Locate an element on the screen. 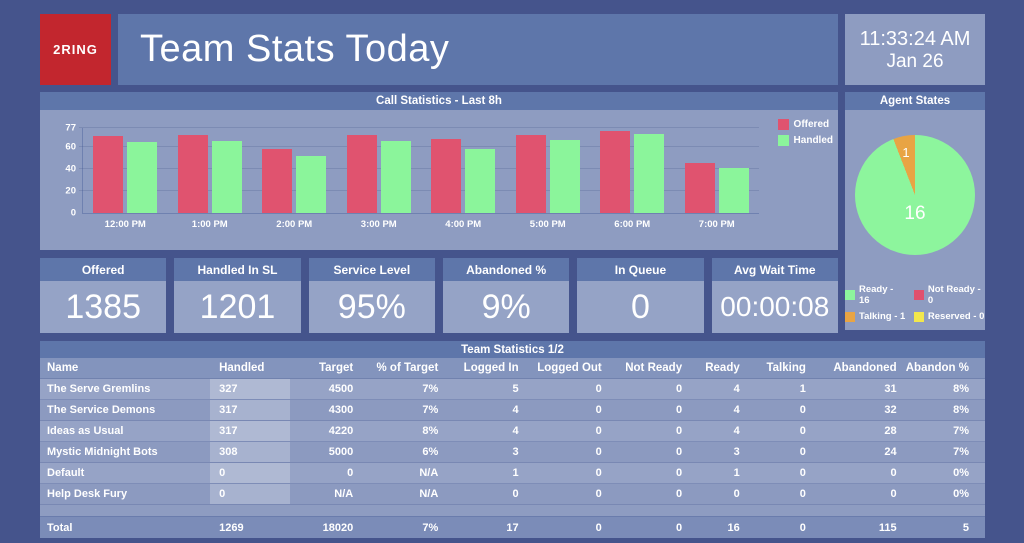 The height and width of the screenshot is (543, 1024). table-total-row: Total 1269 18020 7% 17 0 0 16 0 115 5 is located at coordinates (512, 527).